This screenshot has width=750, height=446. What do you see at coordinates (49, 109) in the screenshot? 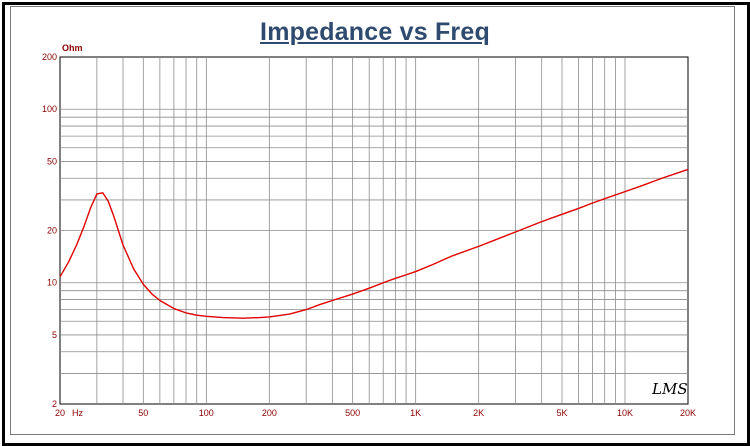
I see `y-tick-label: 100` at bounding box center [49, 109].